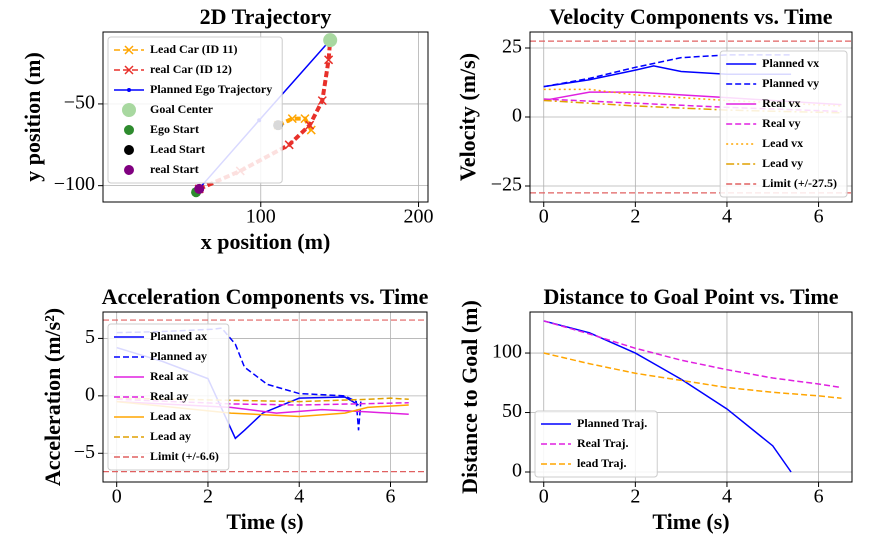 Image resolution: width=875 pixels, height=554 pixels. Describe the element at coordinates (469, 397) in the screenshot. I see `y-axis-label: Distance to Goal (m)` at that location.